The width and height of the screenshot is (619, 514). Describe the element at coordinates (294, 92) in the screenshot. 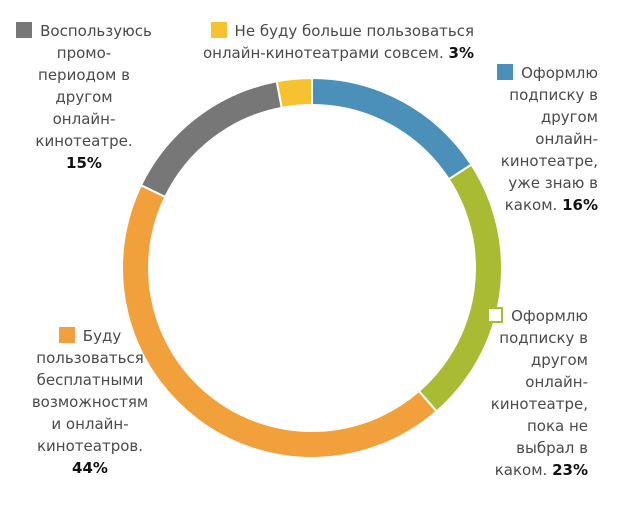

I see `donut-slice-yellow` at that location.